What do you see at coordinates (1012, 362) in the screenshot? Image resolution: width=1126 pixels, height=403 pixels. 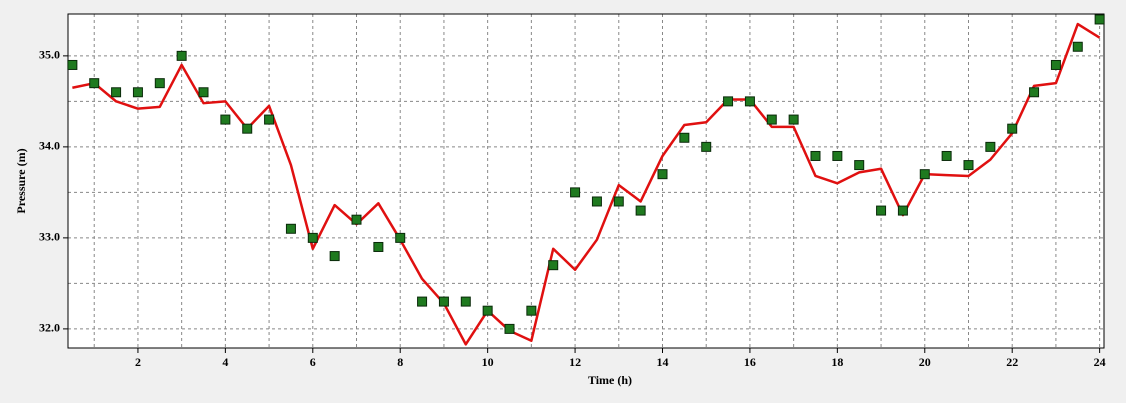 I see `x-tick-label: 22` at bounding box center [1012, 362].